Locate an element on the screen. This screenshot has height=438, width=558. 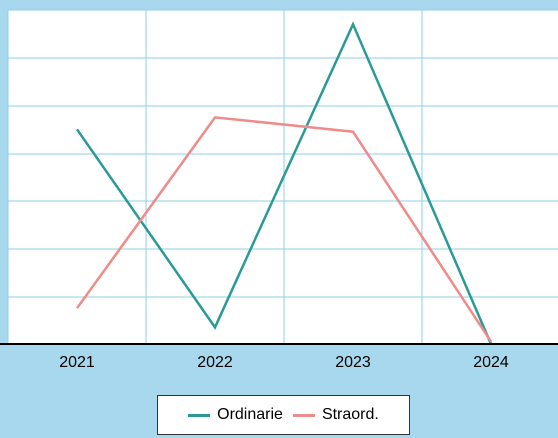
legend-label-straord: Straord. is located at coordinates (350, 414).